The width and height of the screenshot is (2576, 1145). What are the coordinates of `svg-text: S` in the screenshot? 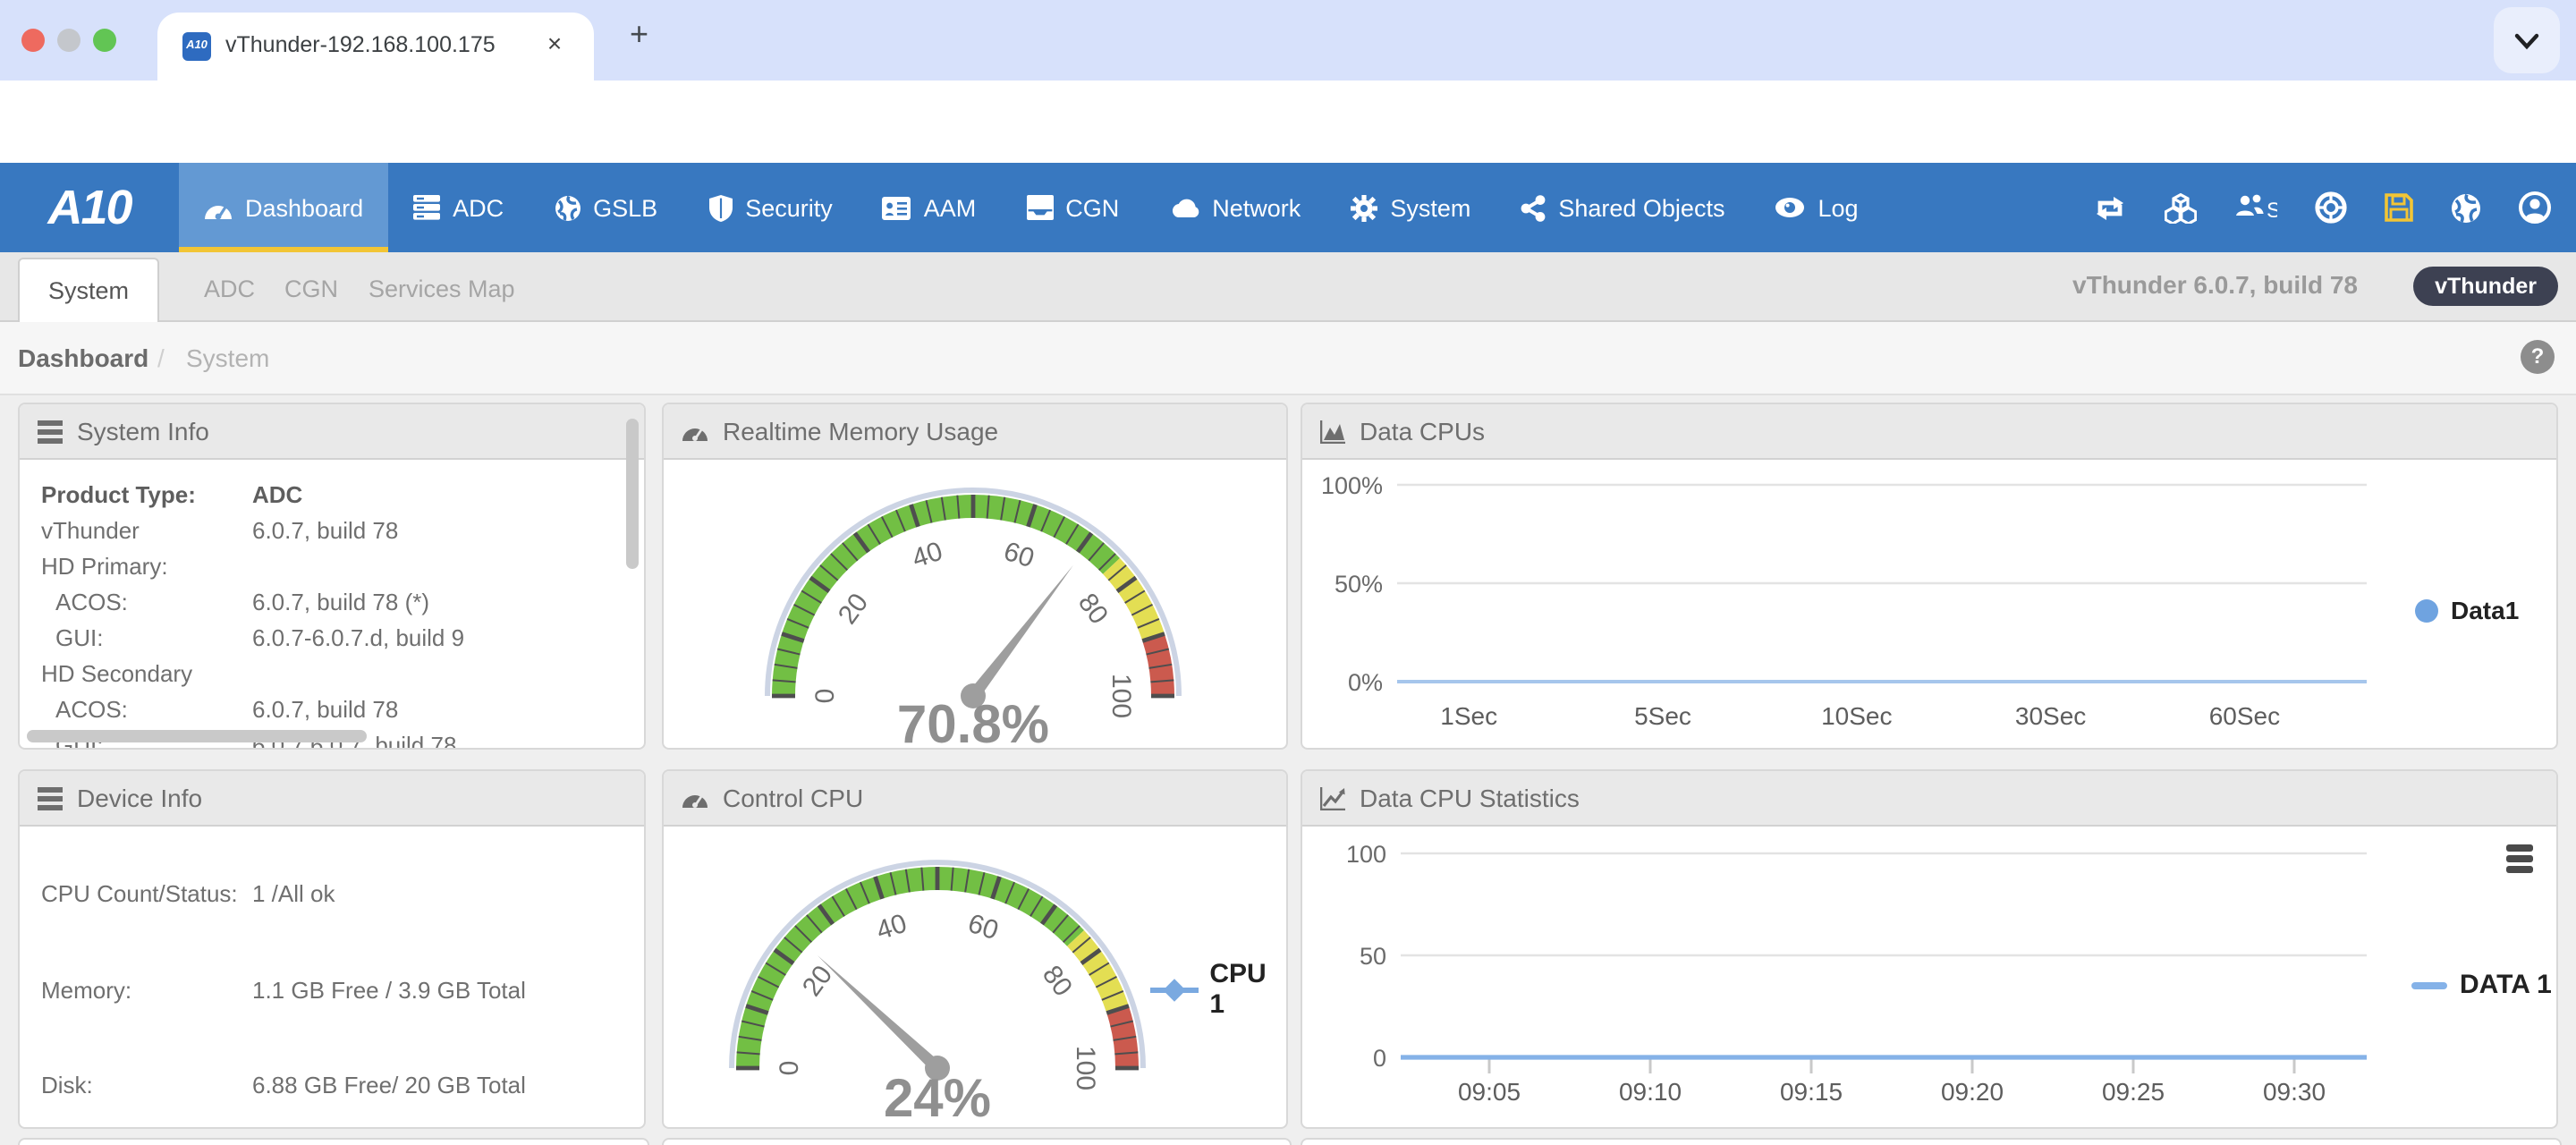 It's located at (2272, 210).